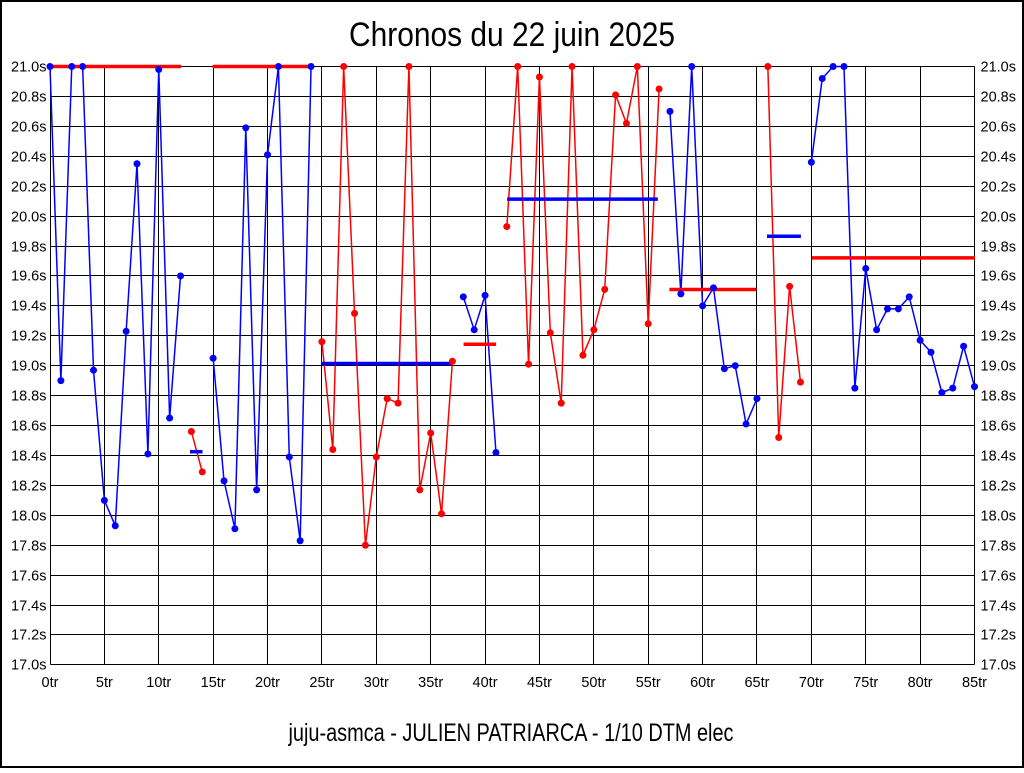  What do you see at coordinates (593, 683) in the screenshot?
I see `svg-text: 50tr` at bounding box center [593, 683].